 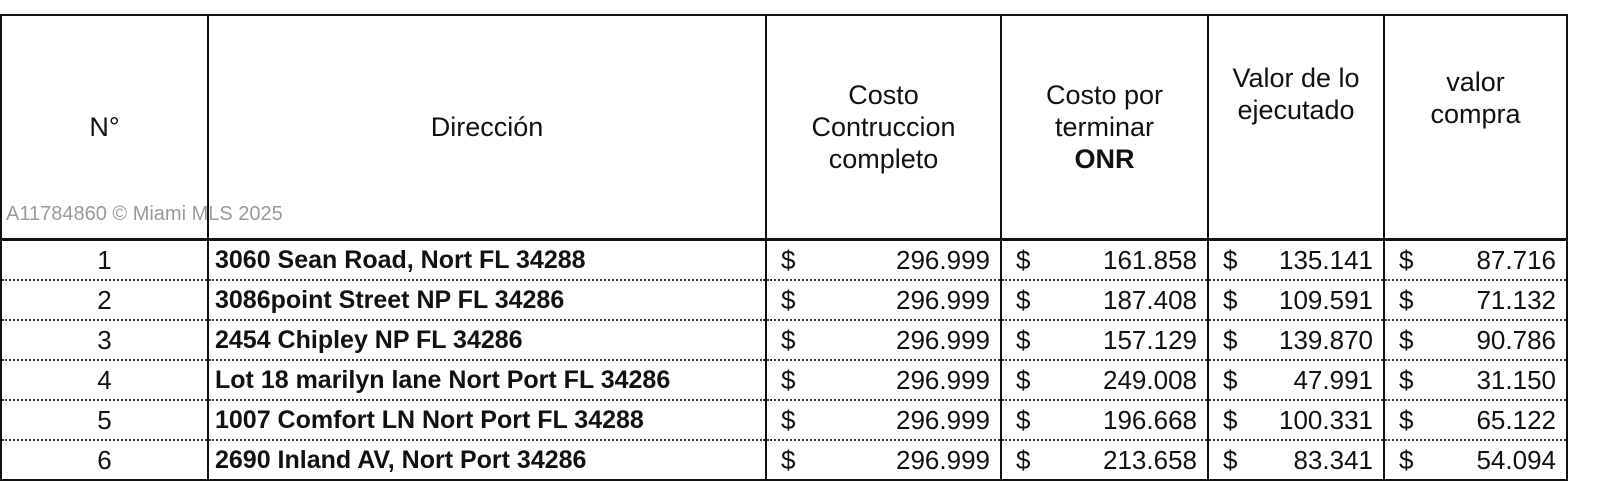 I want to click on header-n: N°, so click(x=104, y=127).